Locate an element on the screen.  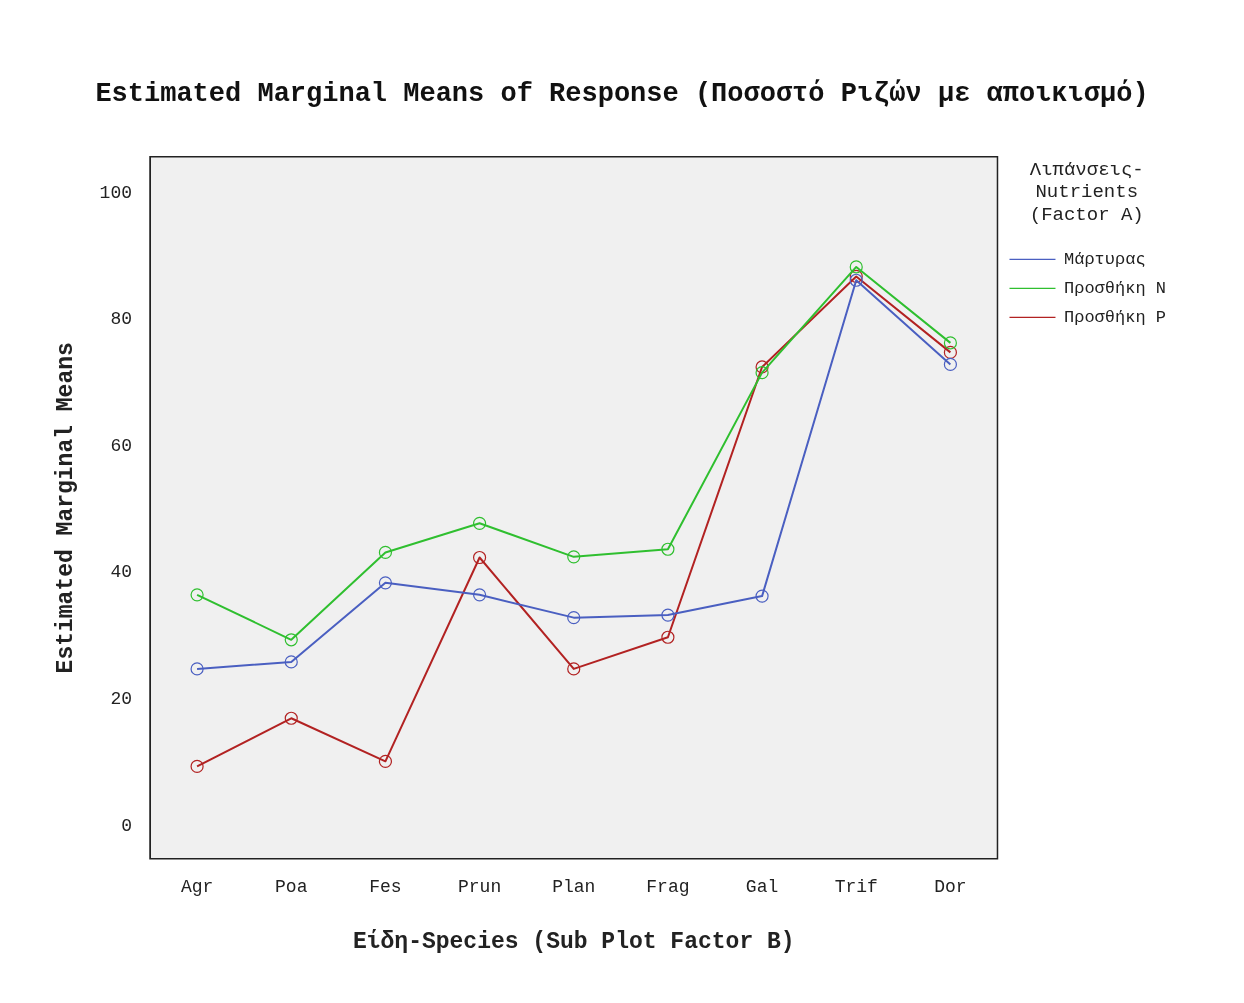
y-tick-label: 80 is located at coordinates (121, 319).